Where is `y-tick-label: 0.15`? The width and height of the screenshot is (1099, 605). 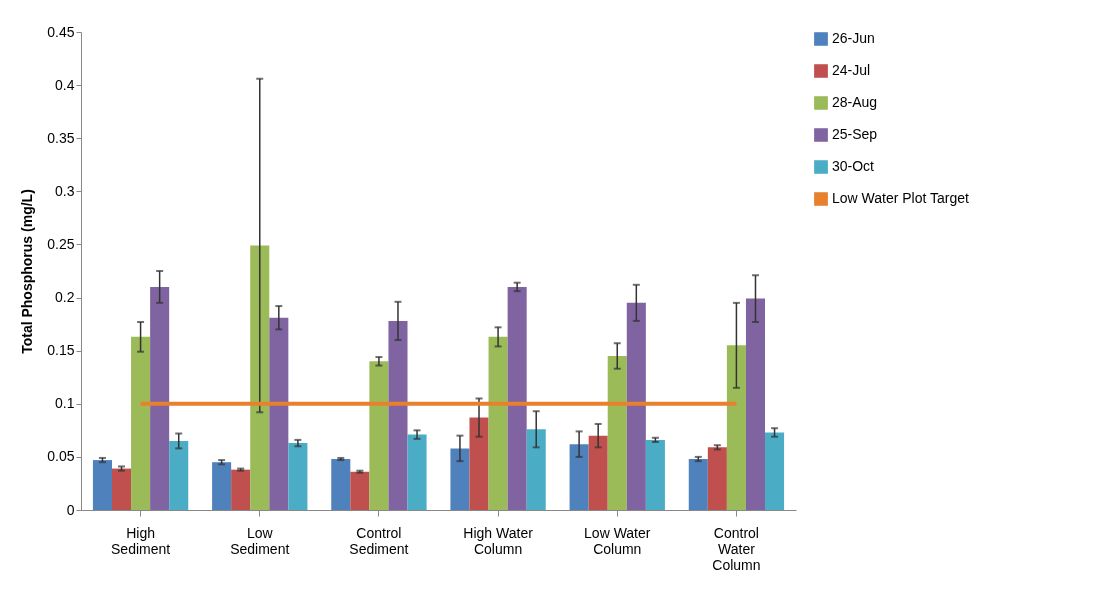 y-tick-label: 0.15 is located at coordinates (61, 350).